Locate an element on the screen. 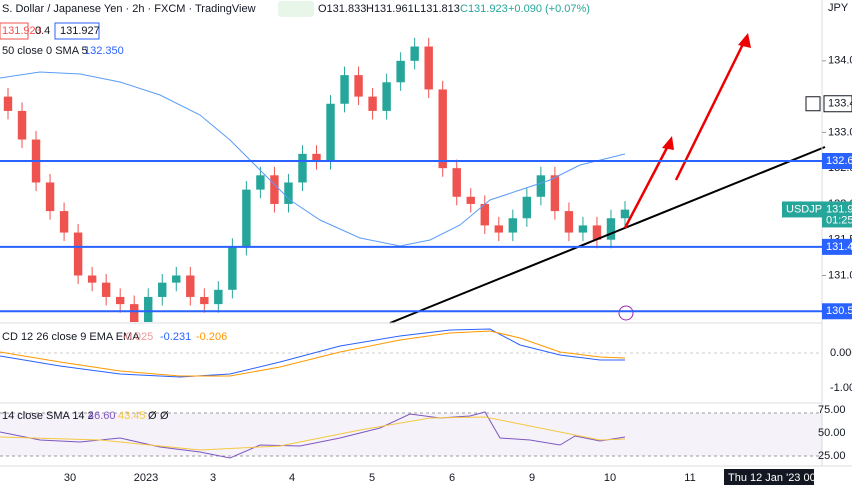 The width and height of the screenshot is (852, 485). macd-tick: -1.000 is located at coordinates (841, 388).